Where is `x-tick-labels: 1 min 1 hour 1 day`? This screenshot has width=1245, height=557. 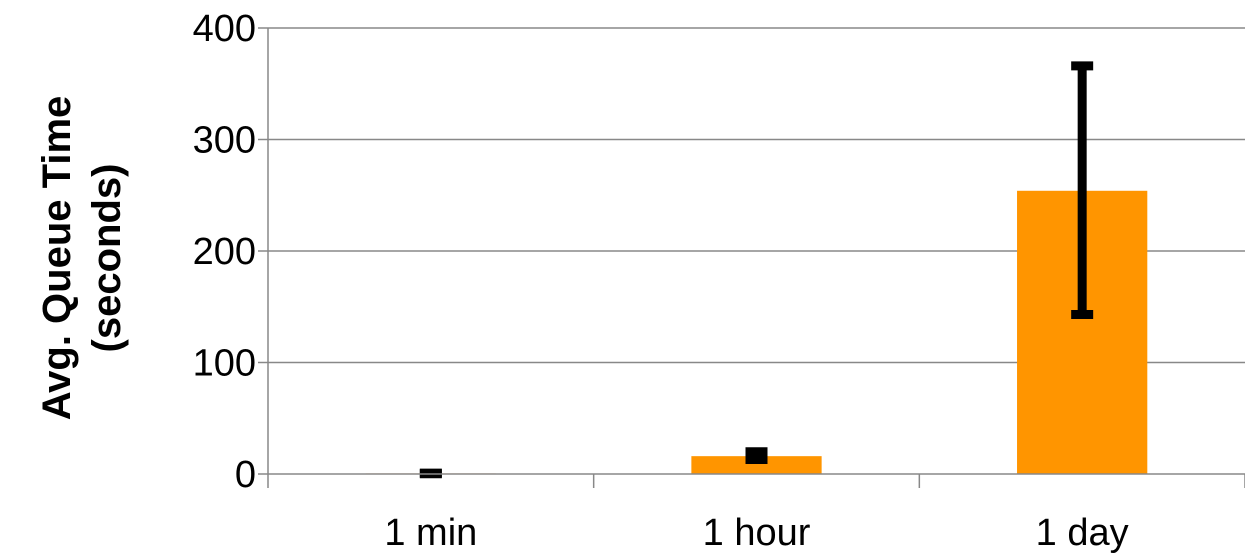 x-tick-labels: 1 min 1 hour 1 day is located at coordinates (756, 533).